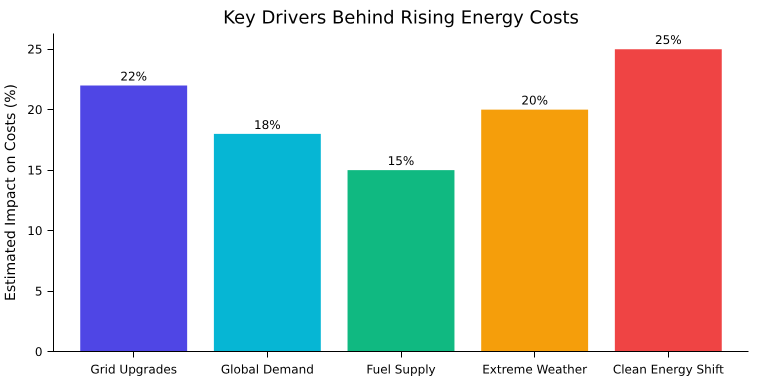  Describe the element at coordinates (401, 369) in the screenshot. I see `x-tick-label: Fuel Supply` at that location.